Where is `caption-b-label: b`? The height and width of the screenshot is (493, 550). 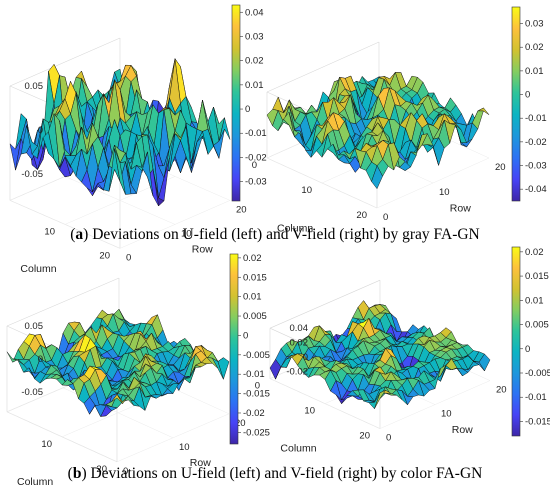 caption-b-label: b is located at coordinates (77, 473).